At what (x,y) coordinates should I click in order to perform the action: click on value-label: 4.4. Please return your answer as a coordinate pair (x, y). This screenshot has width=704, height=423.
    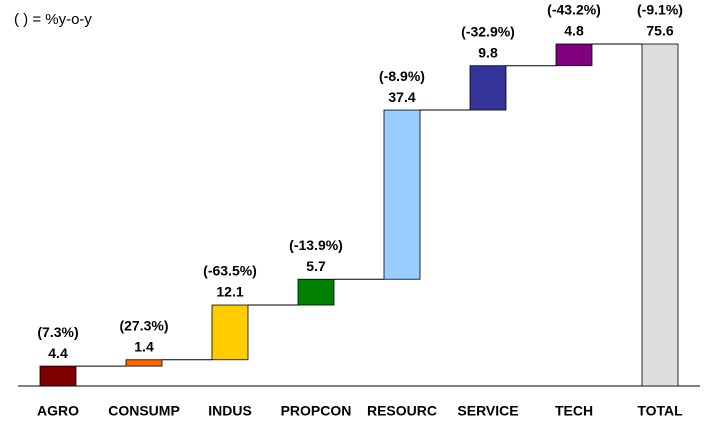
    Looking at the image, I should click on (58, 353).